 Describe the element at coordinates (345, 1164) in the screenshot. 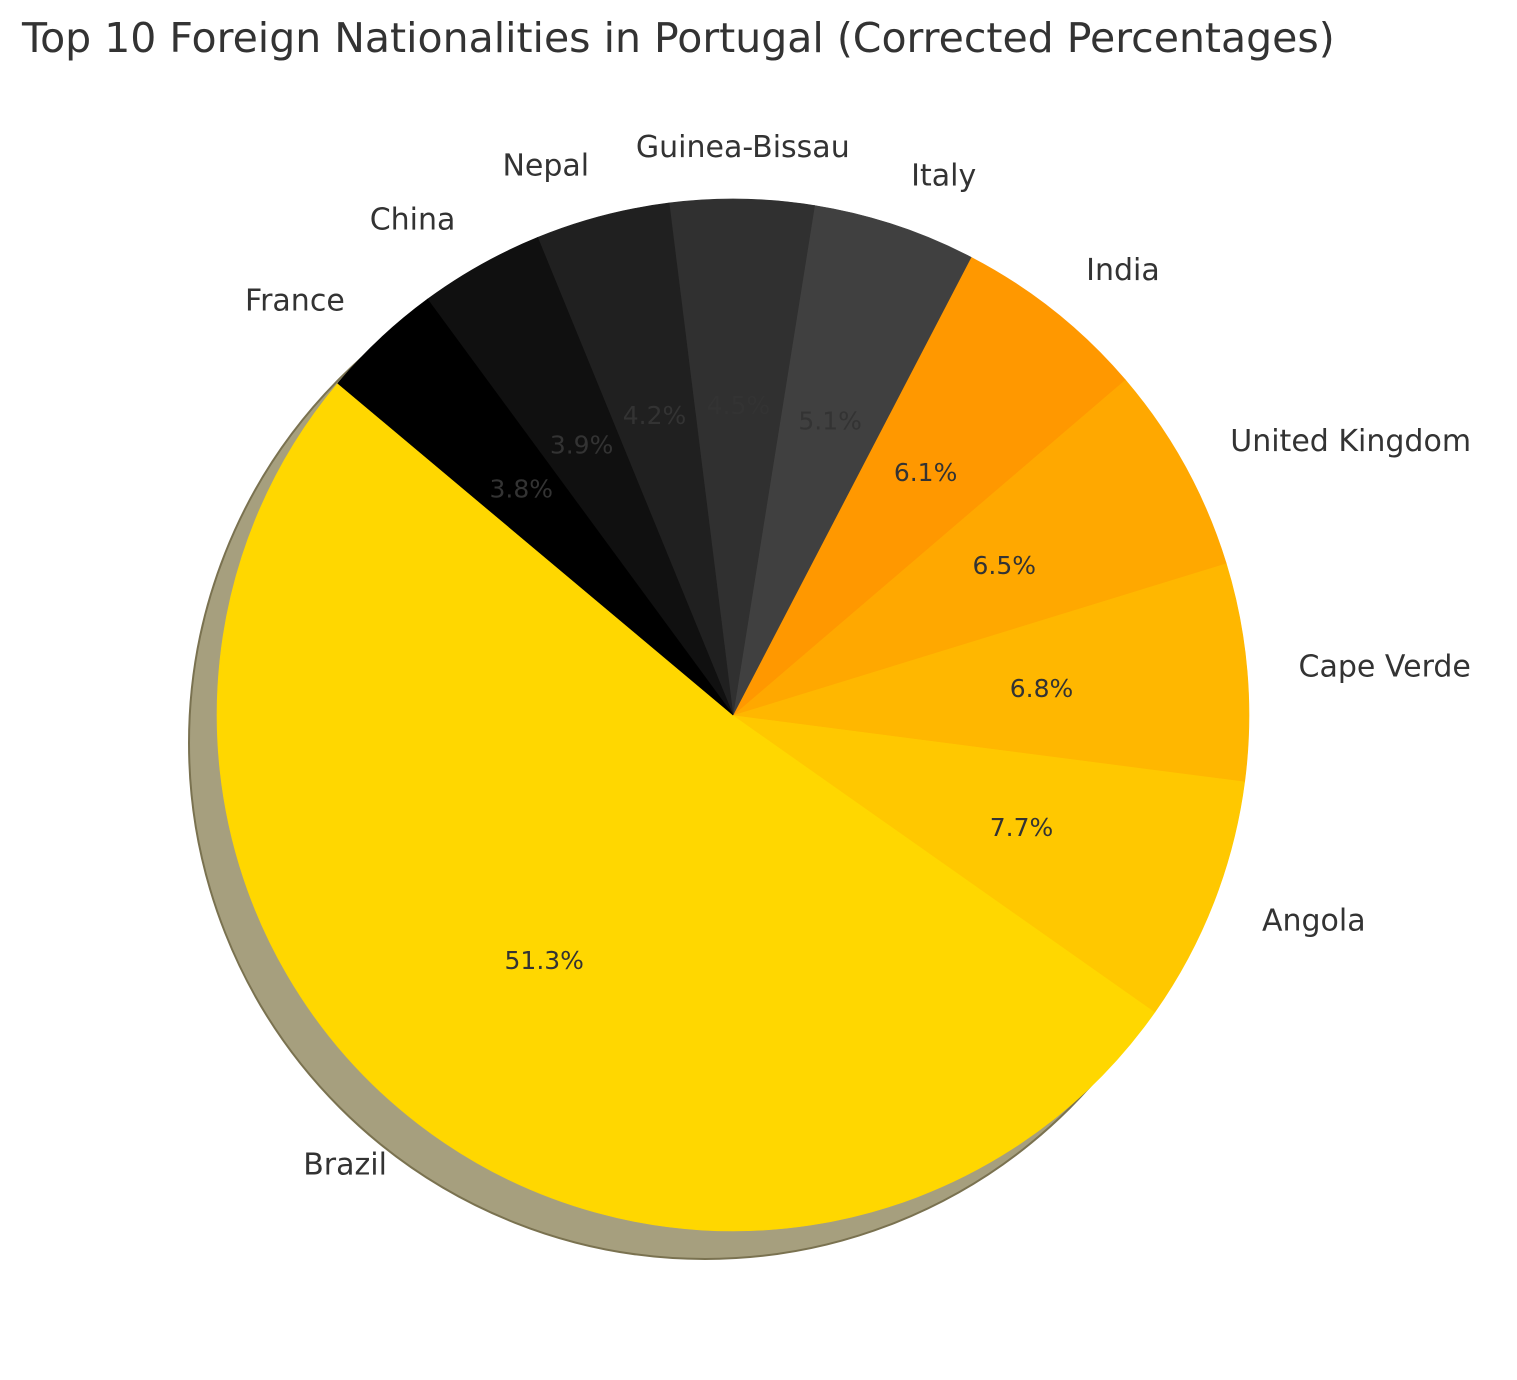

I see `category-label: Brazil` at that location.